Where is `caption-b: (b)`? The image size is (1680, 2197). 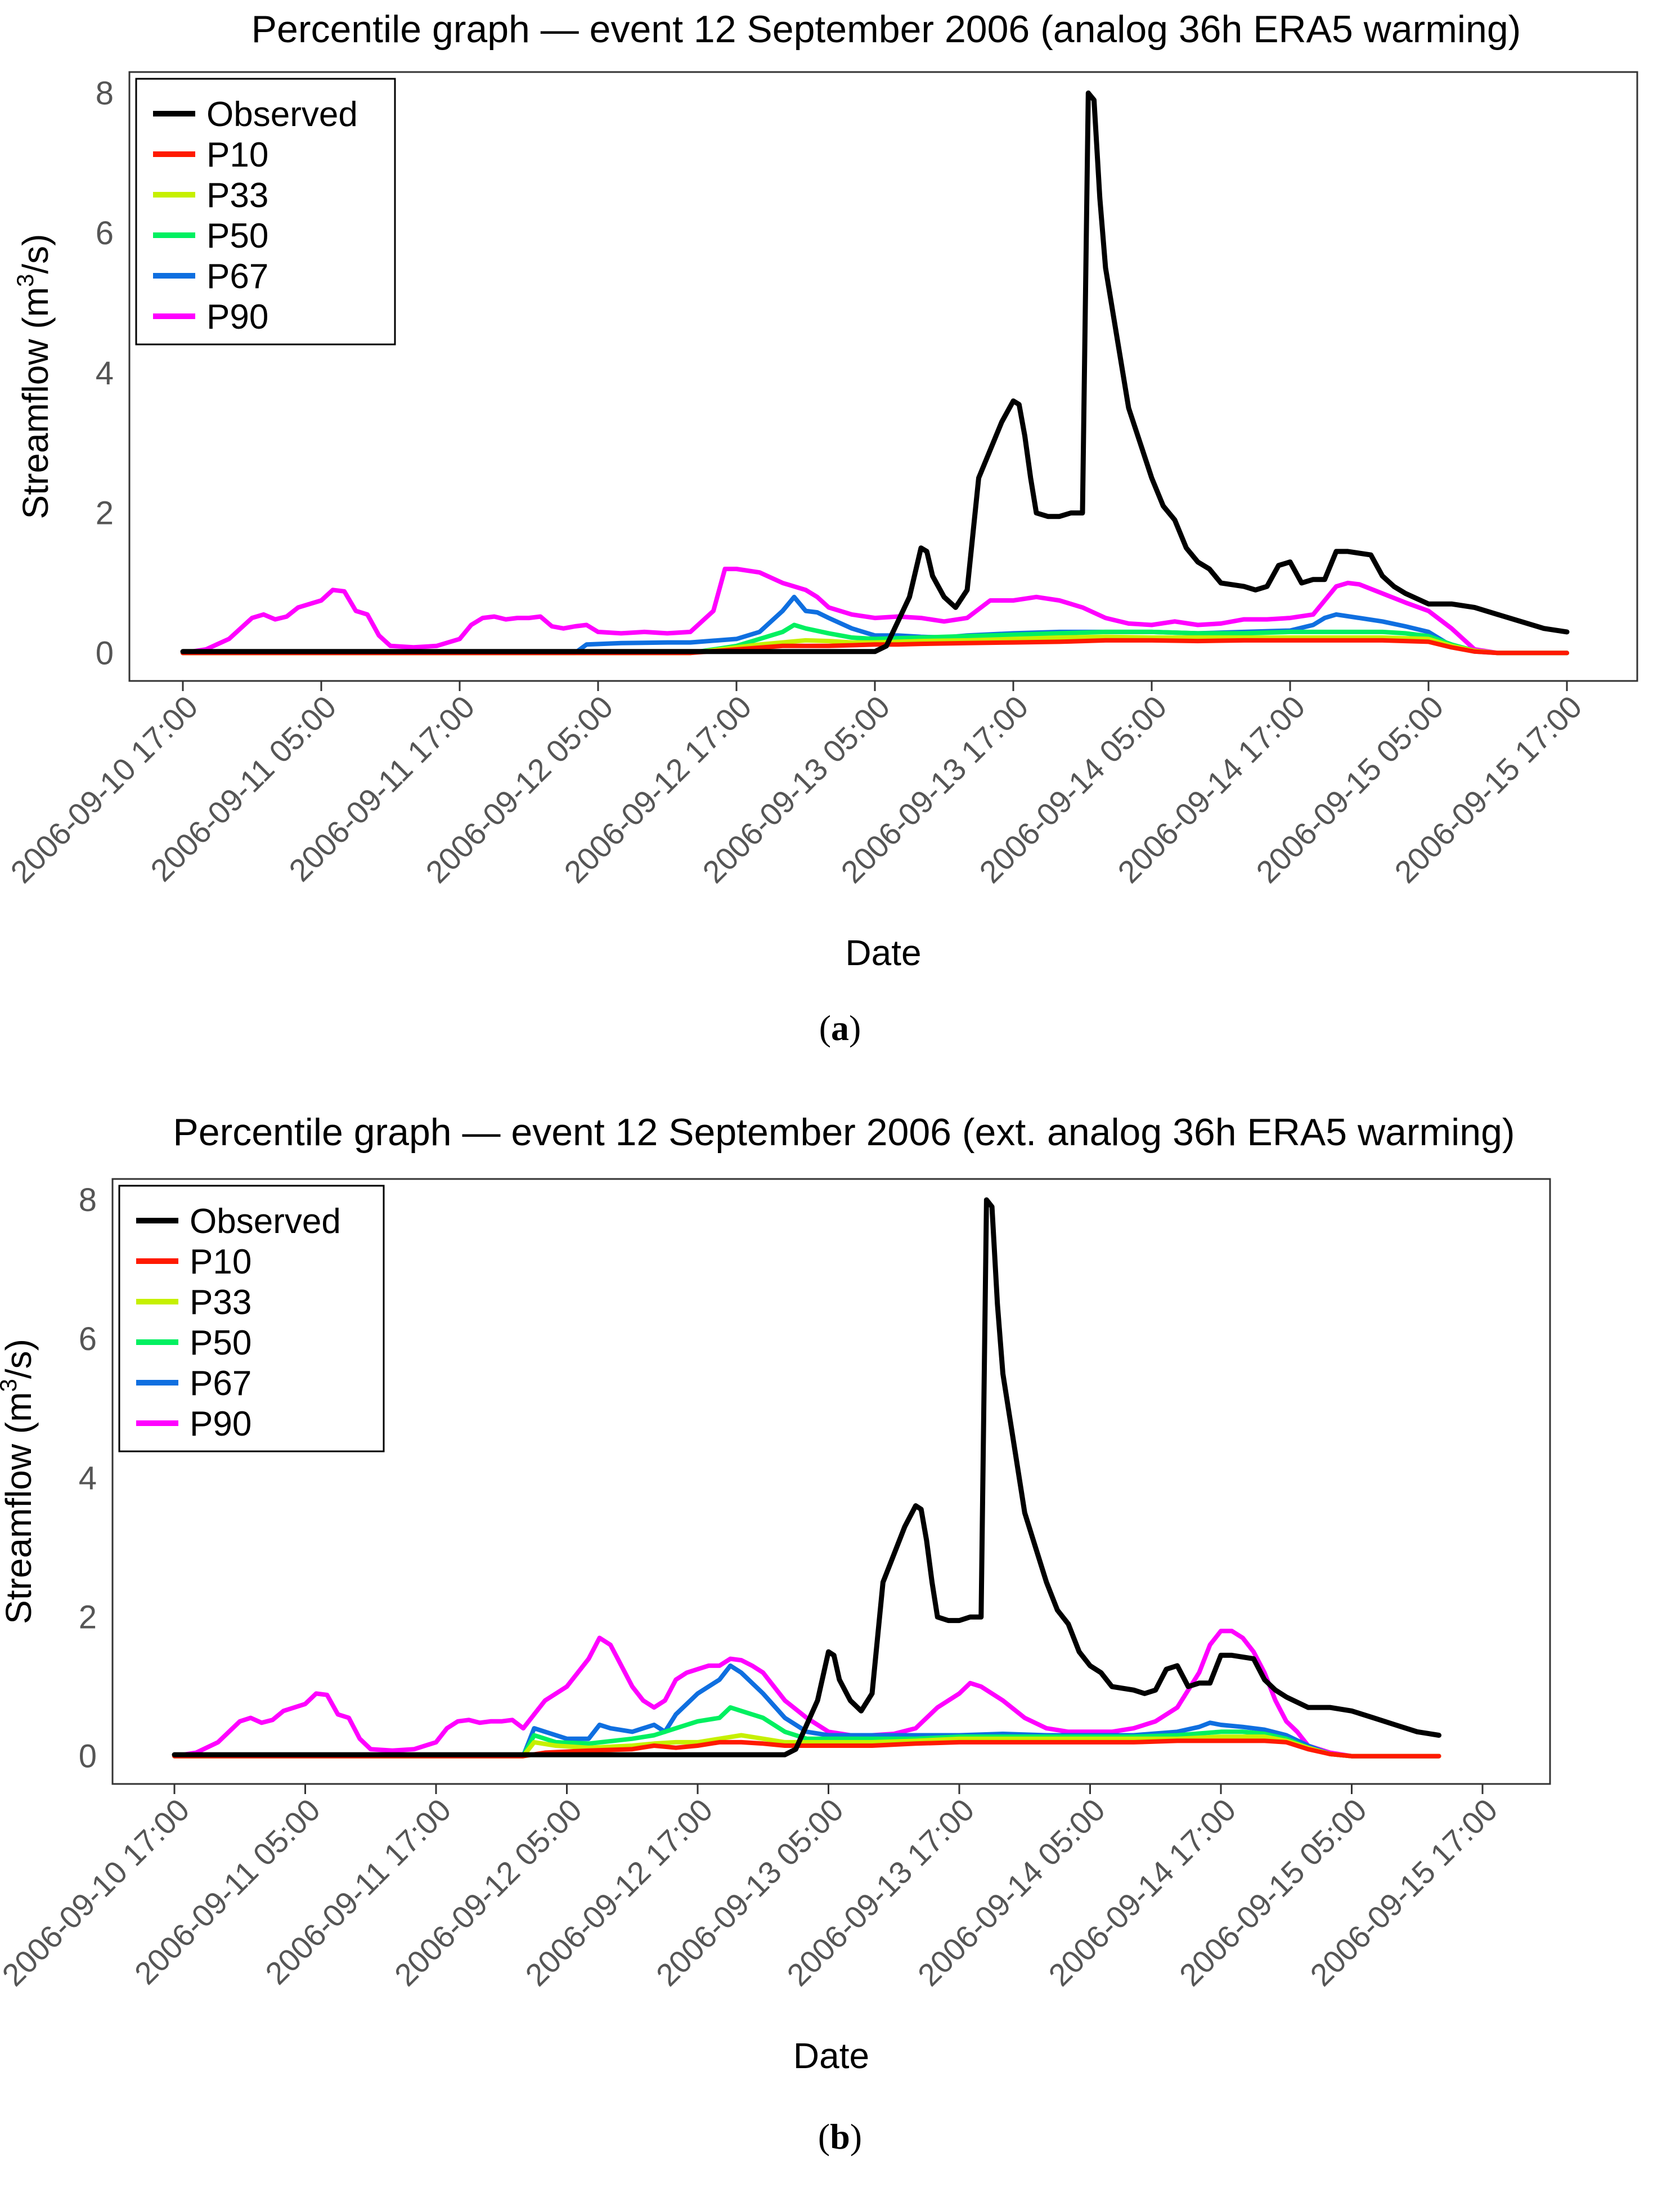
caption-b: (b) is located at coordinates (840, 2136).